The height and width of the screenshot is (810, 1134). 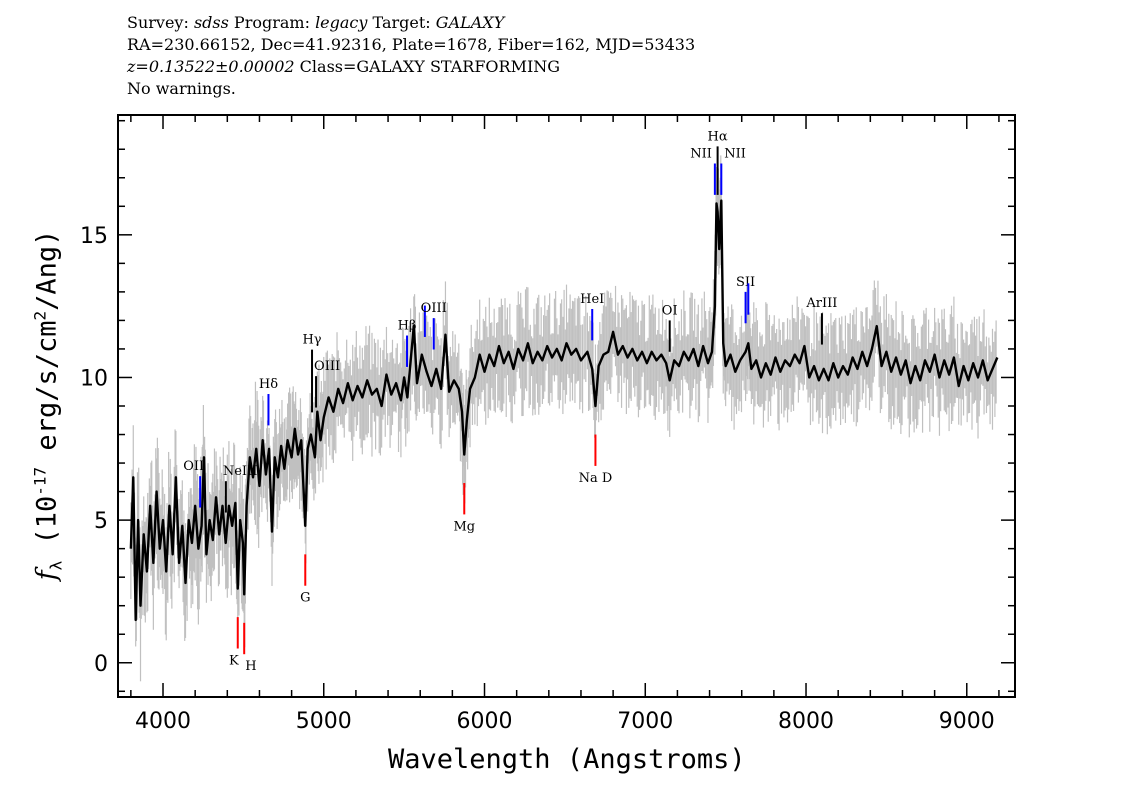 What do you see at coordinates (250, 666) in the screenshot?
I see `line-marker-label: H` at bounding box center [250, 666].